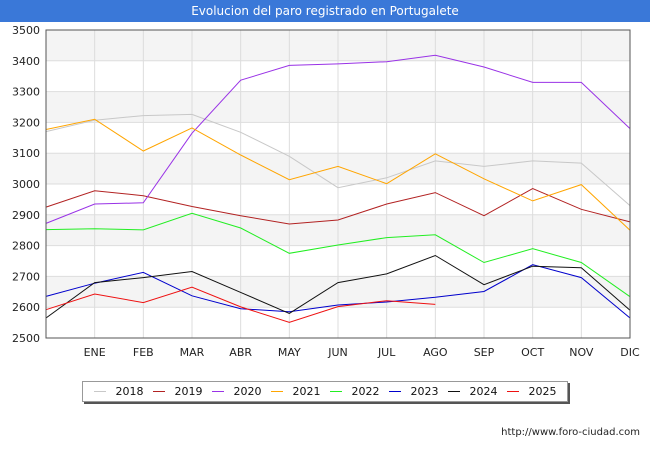  Describe the element at coordinates (570, 432) in the screenshot. I see `source-url: http://www.foro-ciudad.com` at that location.